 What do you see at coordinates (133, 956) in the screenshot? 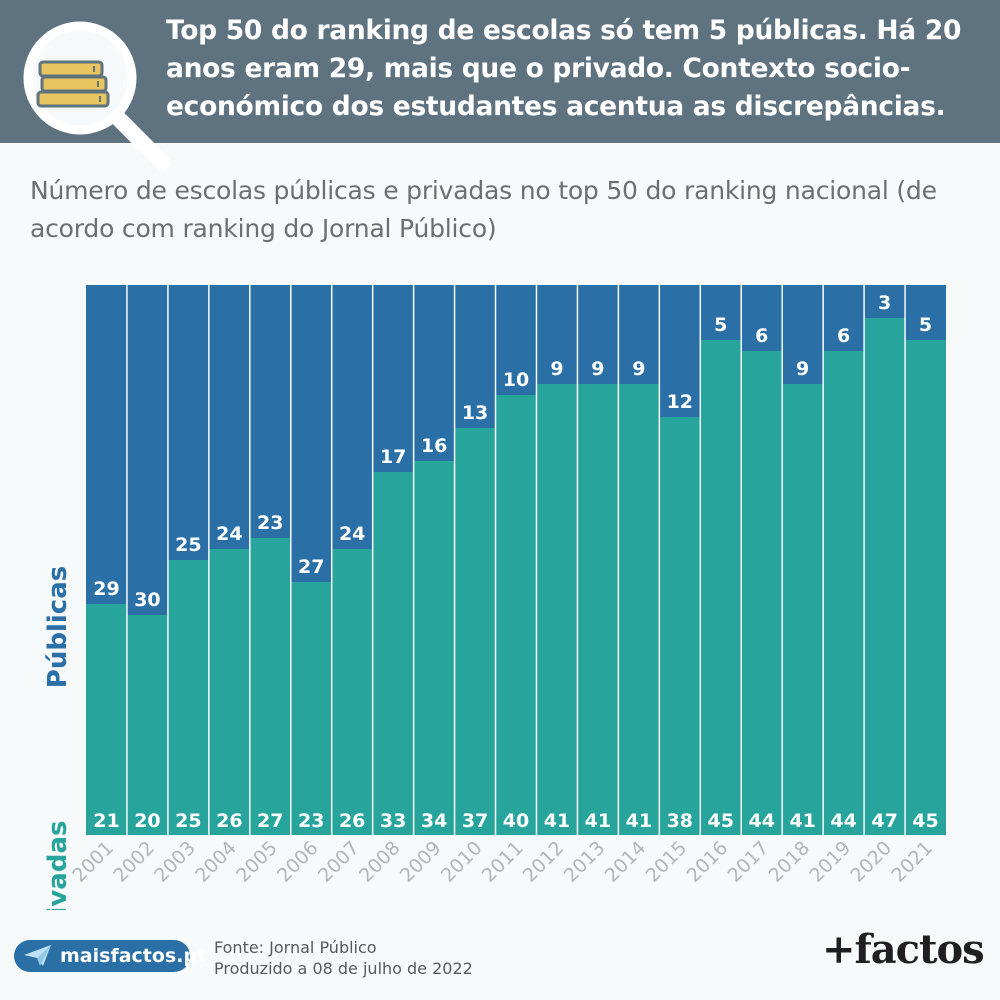
I see `site-link: maisfactos.pt` at bounding box center [133, 956].